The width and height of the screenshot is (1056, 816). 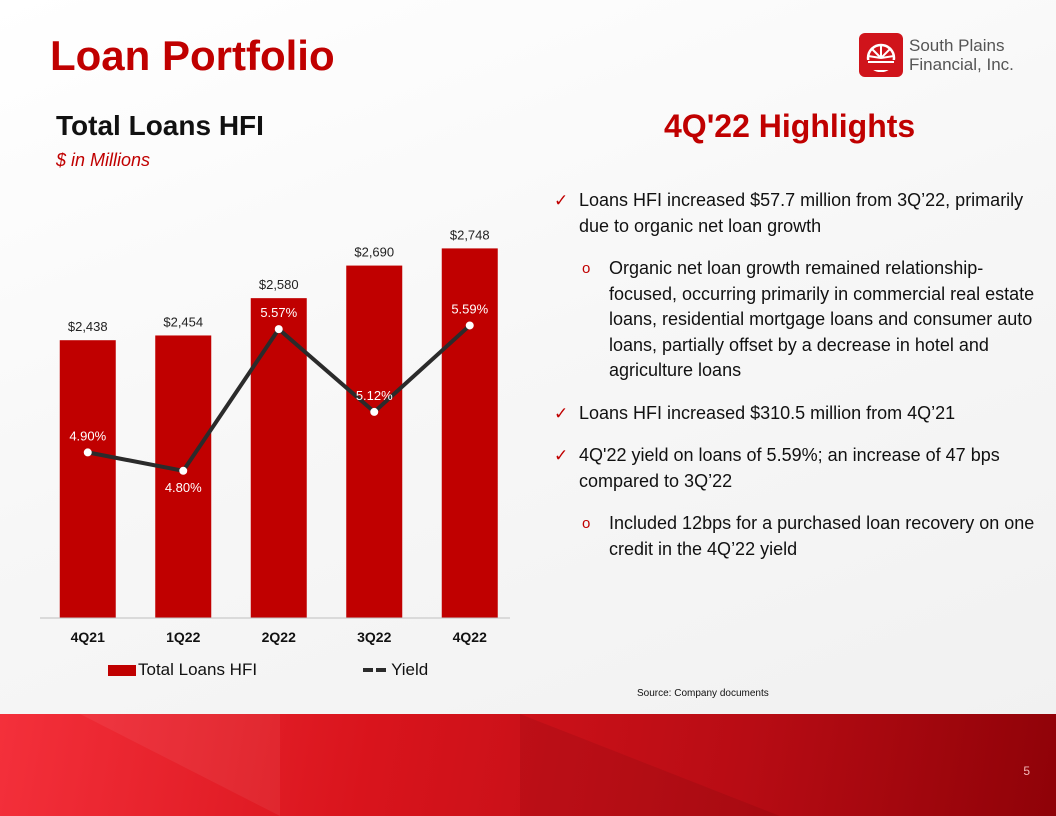 I want to click on page-title: Loan Portfolio, so click(x=192, y=55).